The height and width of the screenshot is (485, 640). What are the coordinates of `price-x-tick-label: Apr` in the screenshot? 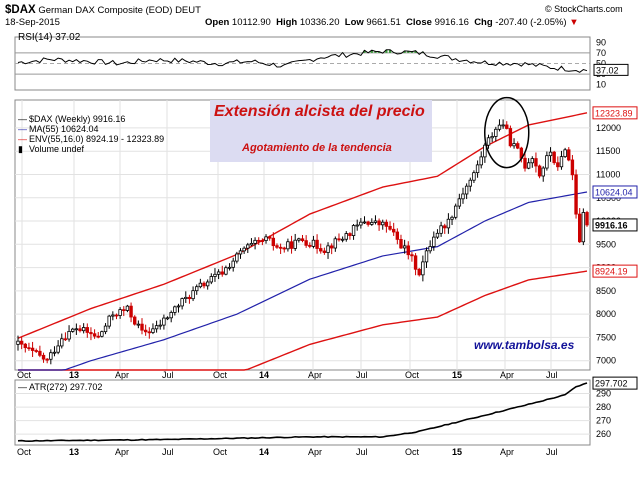 It's located at (507, 375).